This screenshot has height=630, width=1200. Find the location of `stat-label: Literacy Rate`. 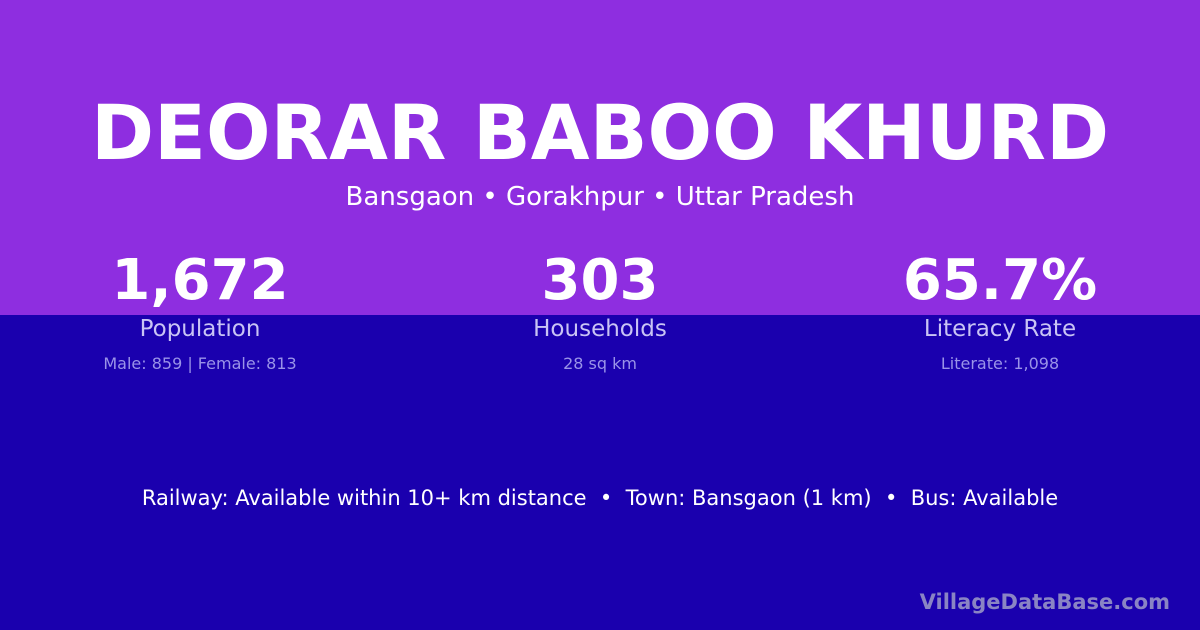

stat-label: Literacy Rate is located at coordinates (1000, 329).